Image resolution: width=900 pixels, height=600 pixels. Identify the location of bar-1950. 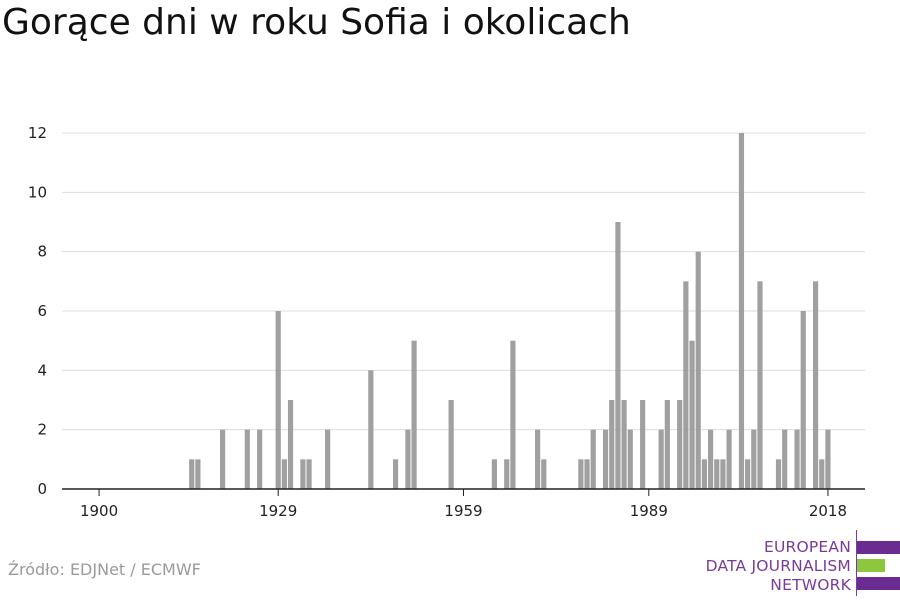
(408, 459).